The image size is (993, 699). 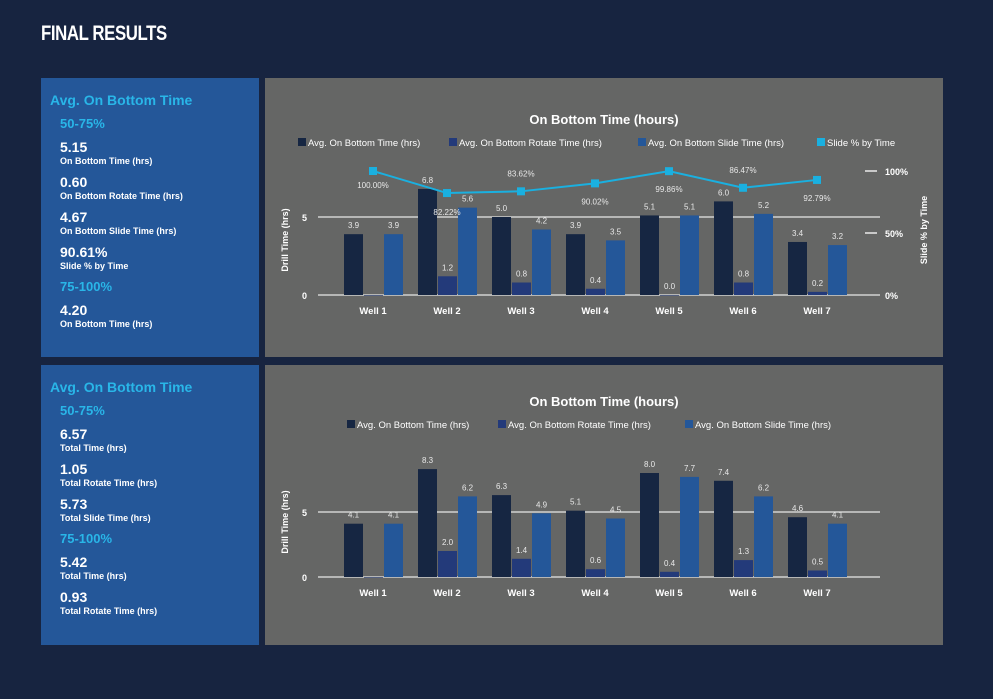 I want to click on metric-value: 4.67, so click(x=74, y=217).